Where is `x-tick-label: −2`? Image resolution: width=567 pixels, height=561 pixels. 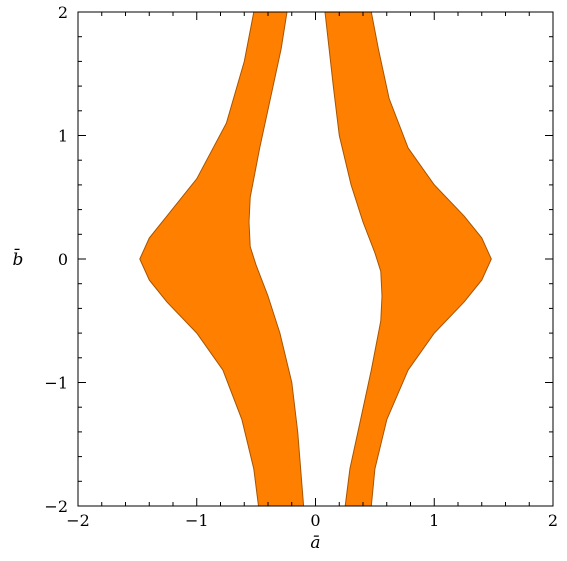 x-tick-label: −2 is located at coordinates (78, 520).